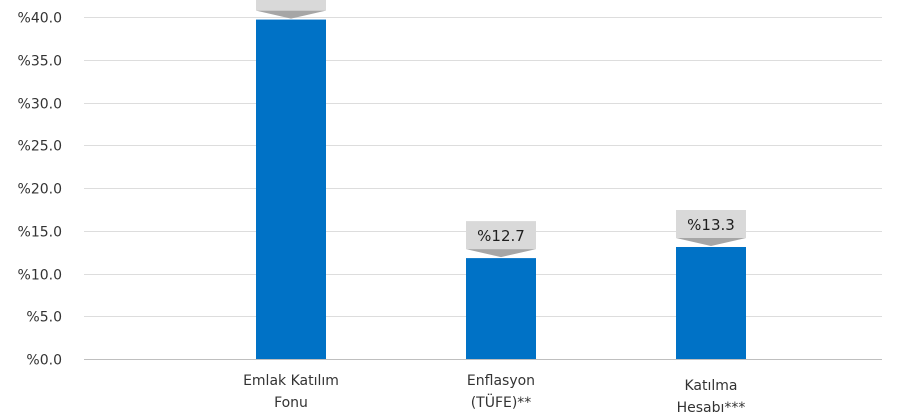 The height and width of the screenshot is (414, 901). I want to click on x-category-label: Enflasyon, so click(501, 381).